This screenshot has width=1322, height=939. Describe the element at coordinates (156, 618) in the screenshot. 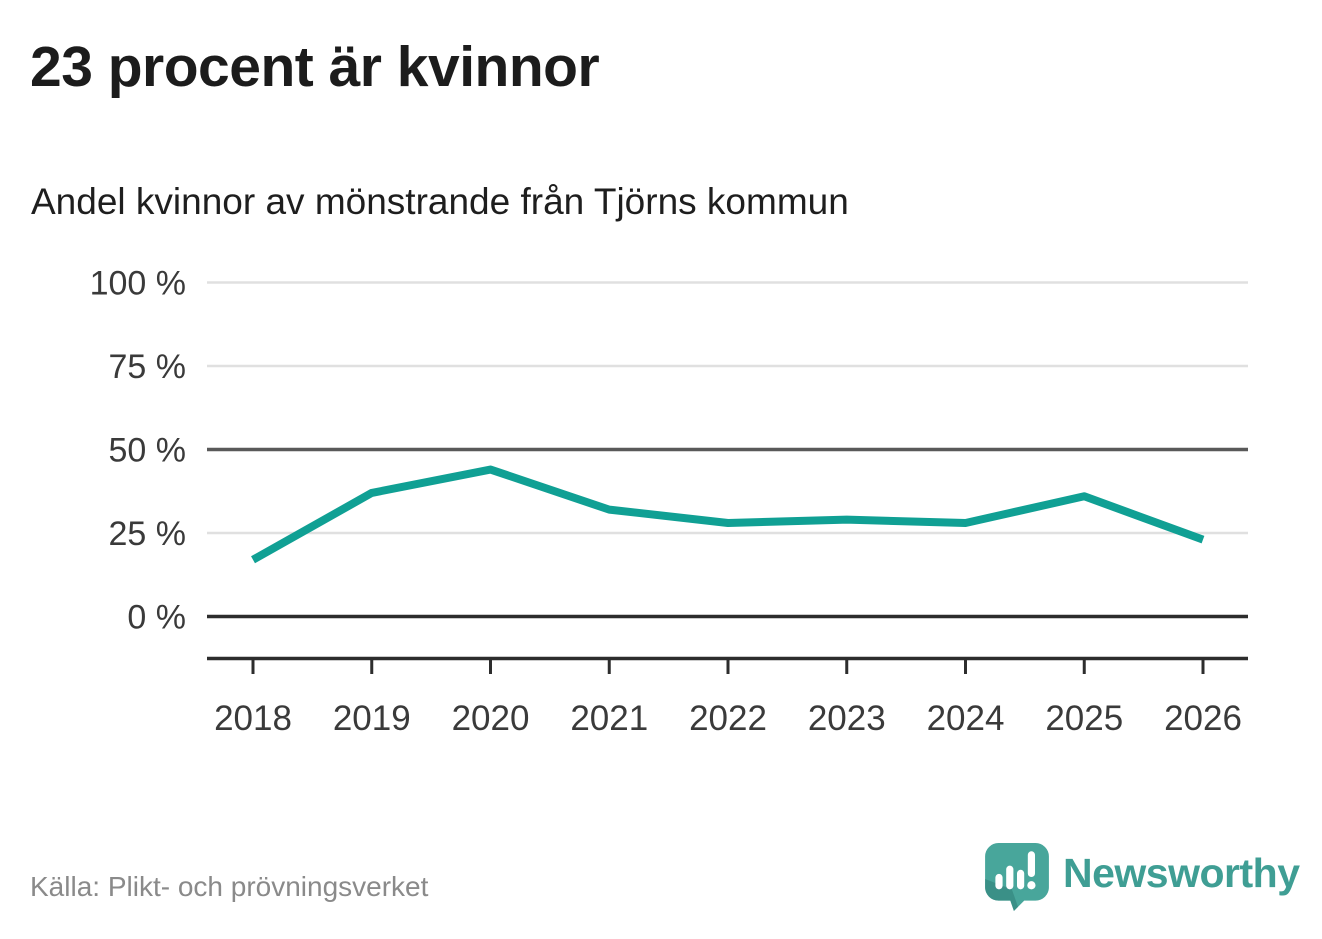

I see `y-tick-label-0: 0 %` at that location.